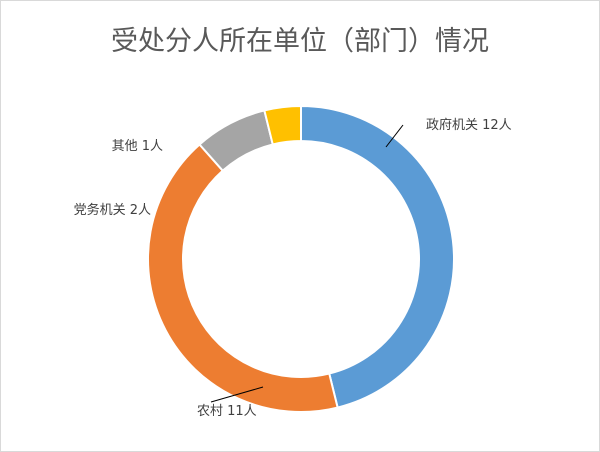 The width and height of the screenshot is (600, 452). I want to click on label-rural: 农村 11人, so click(227, 411).